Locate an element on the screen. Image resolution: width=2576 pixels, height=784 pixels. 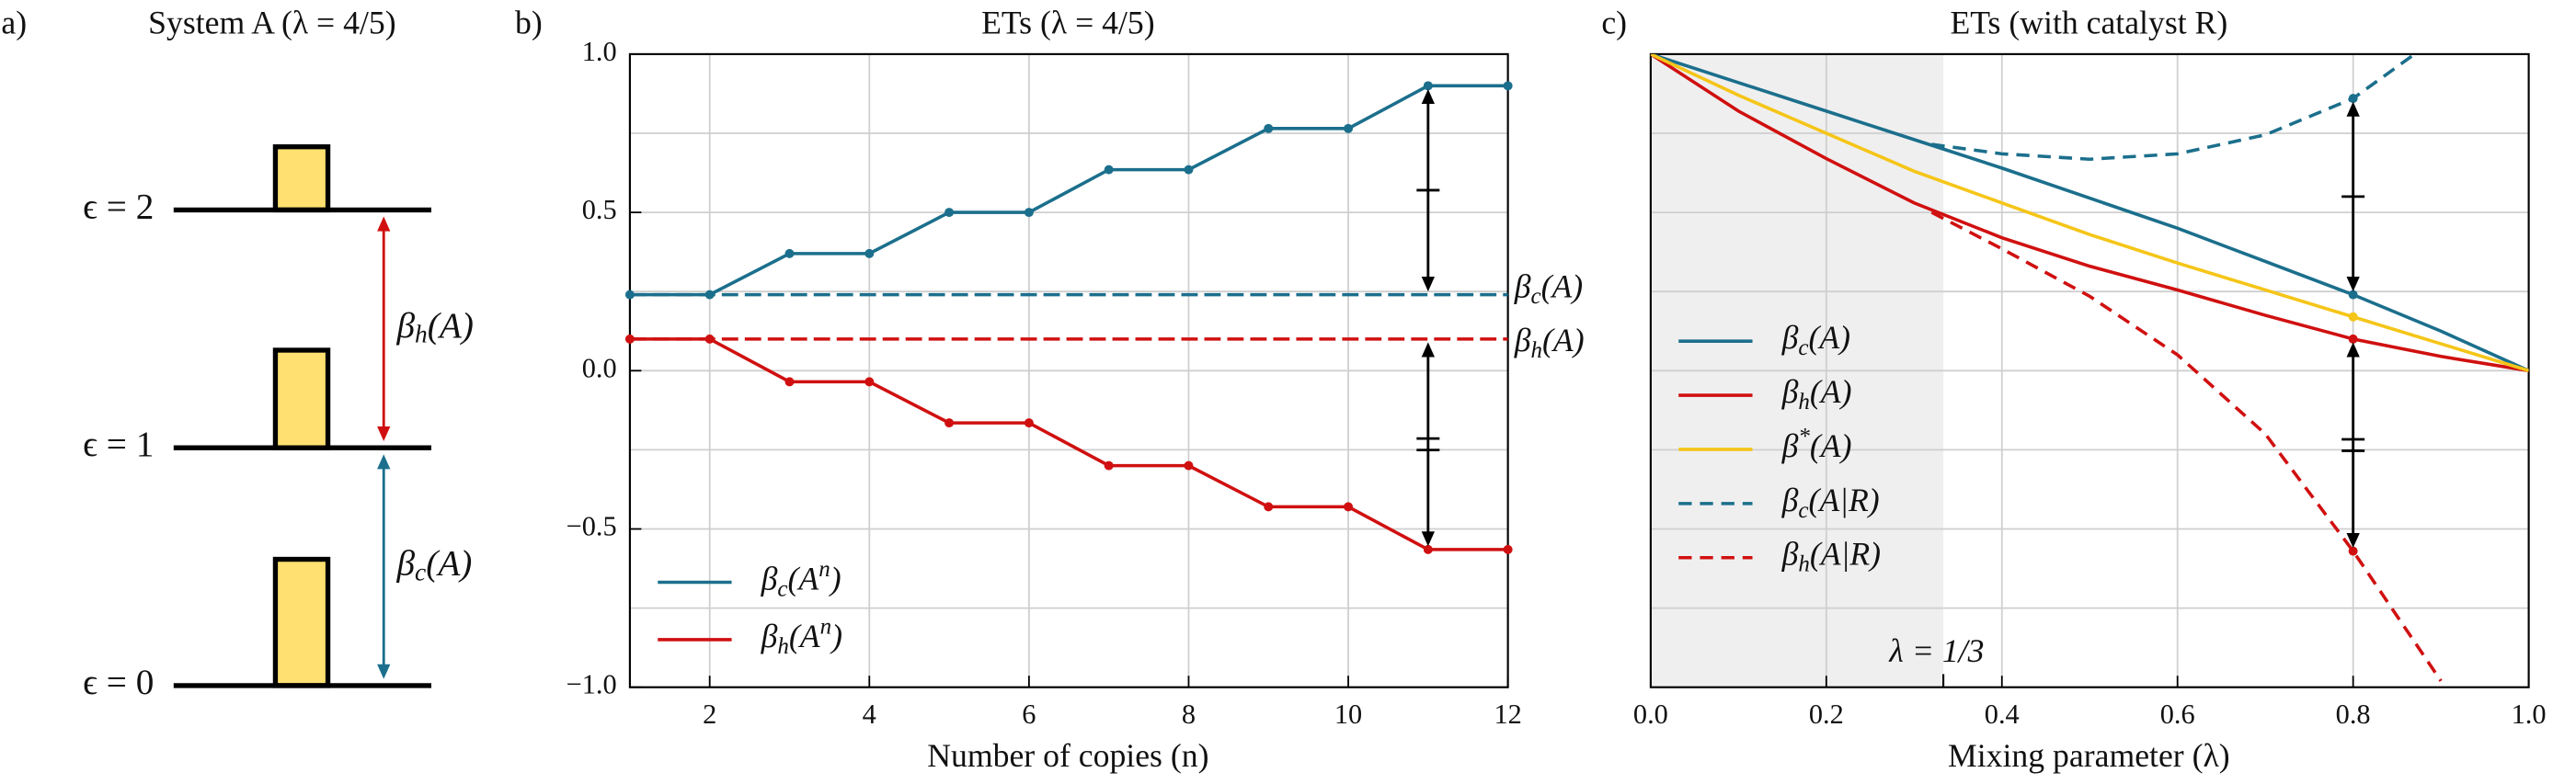
panel-title: System A (λ = 4/5) is located at coordinates (272, 23).